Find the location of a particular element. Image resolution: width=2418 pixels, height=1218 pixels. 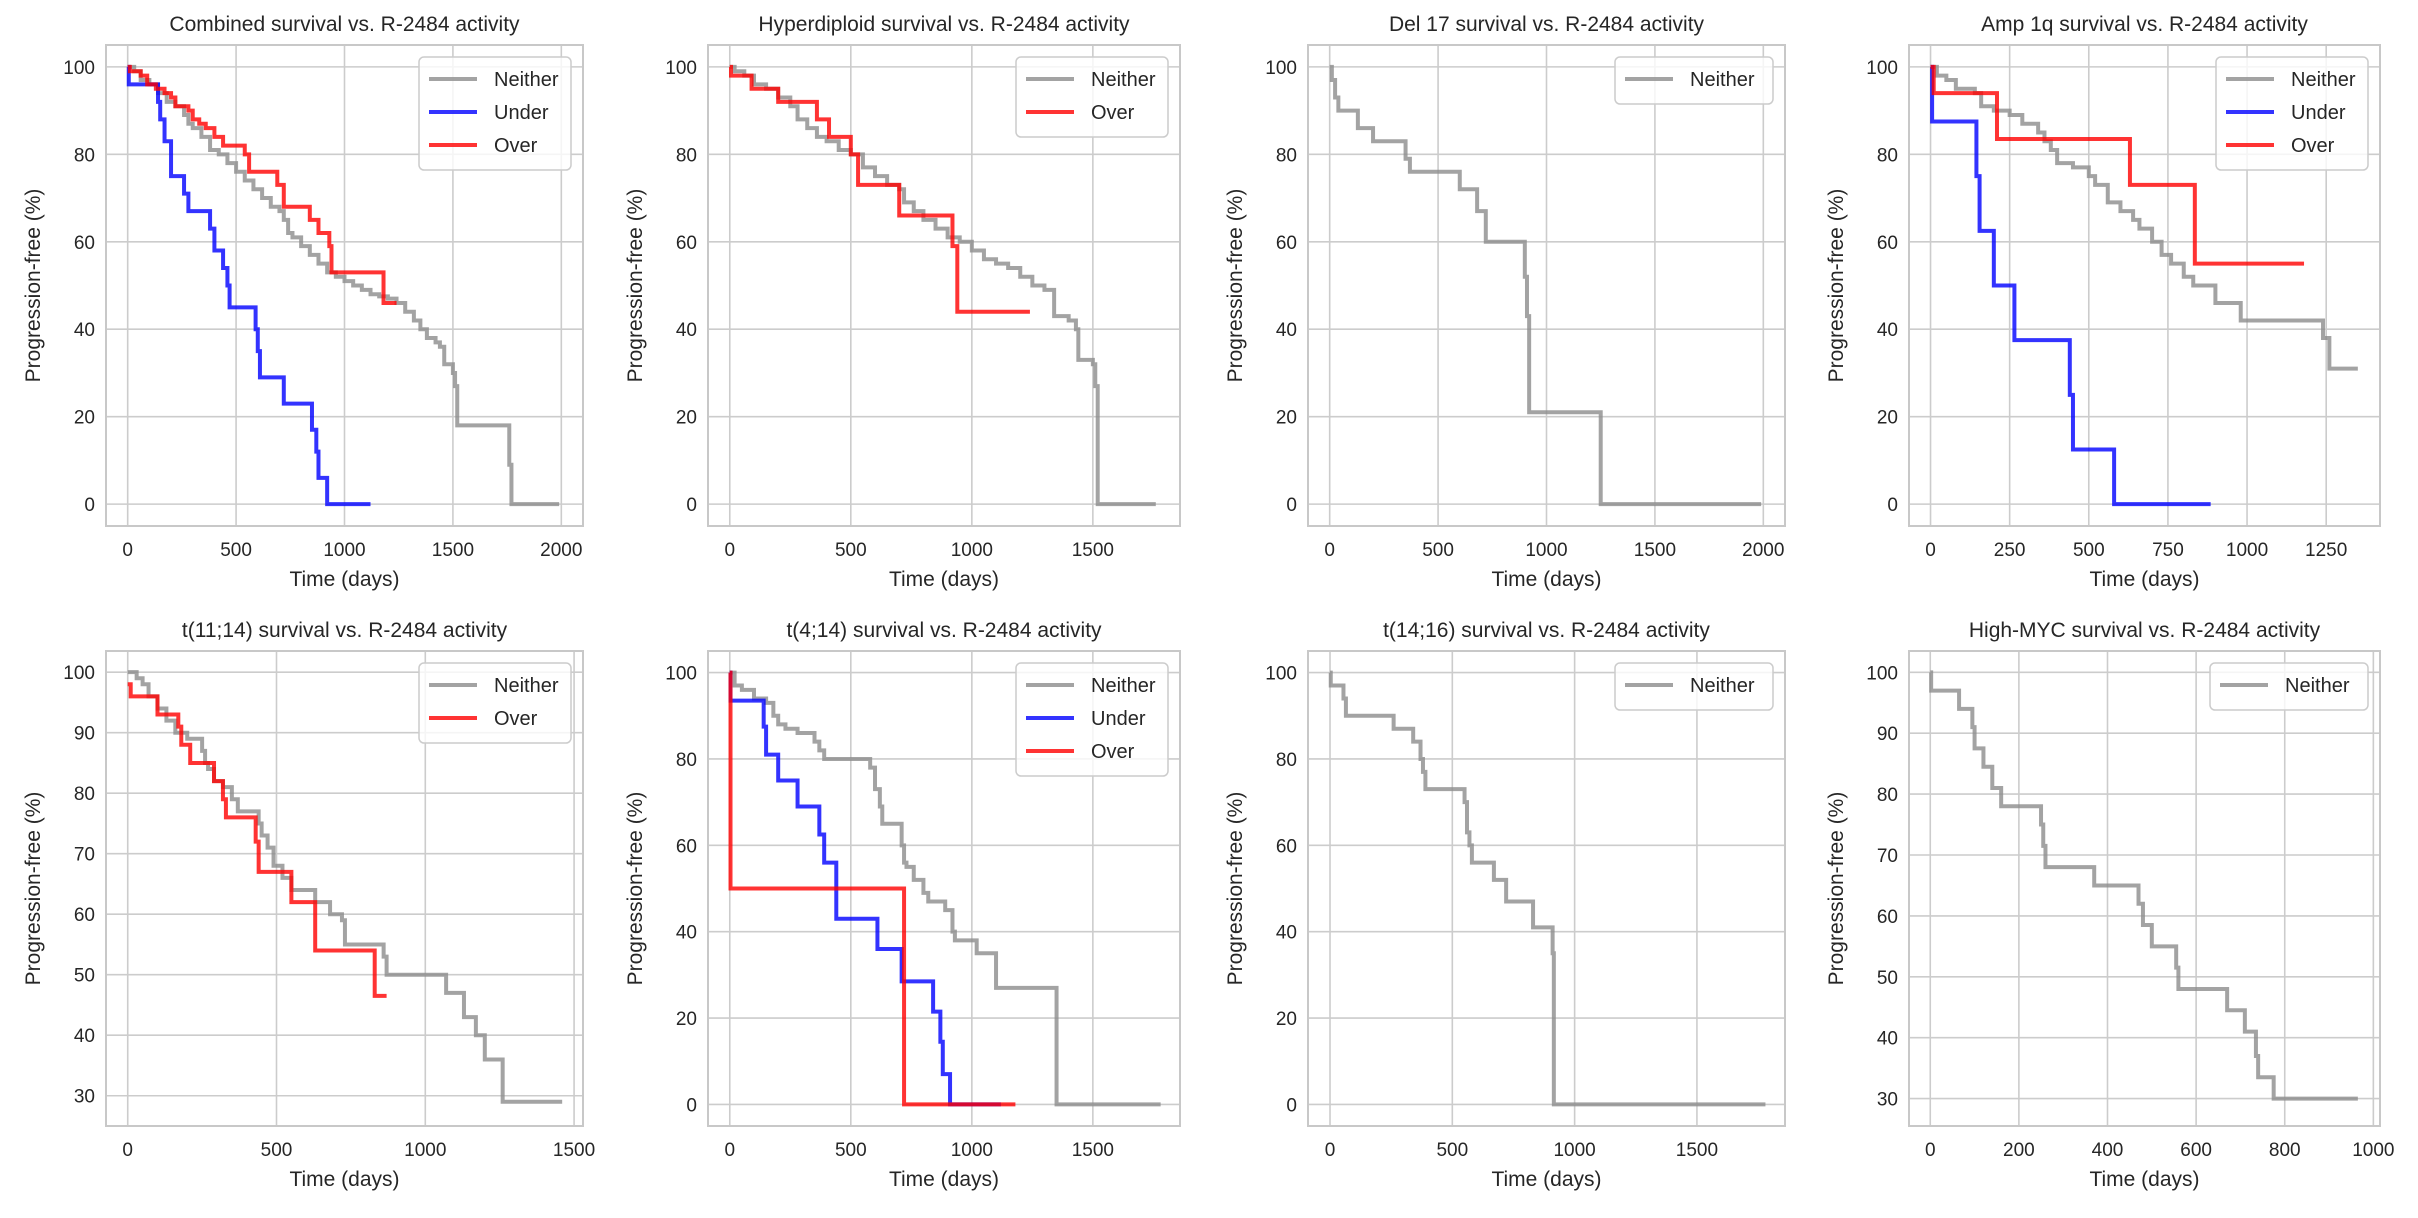

x-tick-label: 600 is located at coordinates (2196, 1150).